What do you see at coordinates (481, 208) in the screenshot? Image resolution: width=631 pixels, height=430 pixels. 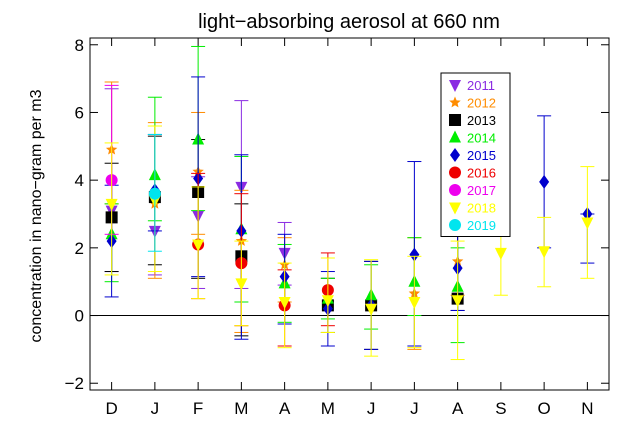 I see `legend-label: 2018` at bounding box center [481, 208].